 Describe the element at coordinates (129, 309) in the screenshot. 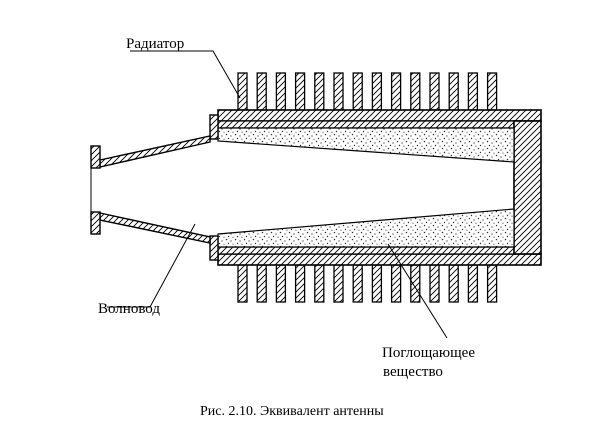

I see `label-waveguide: Волновод` at that location.